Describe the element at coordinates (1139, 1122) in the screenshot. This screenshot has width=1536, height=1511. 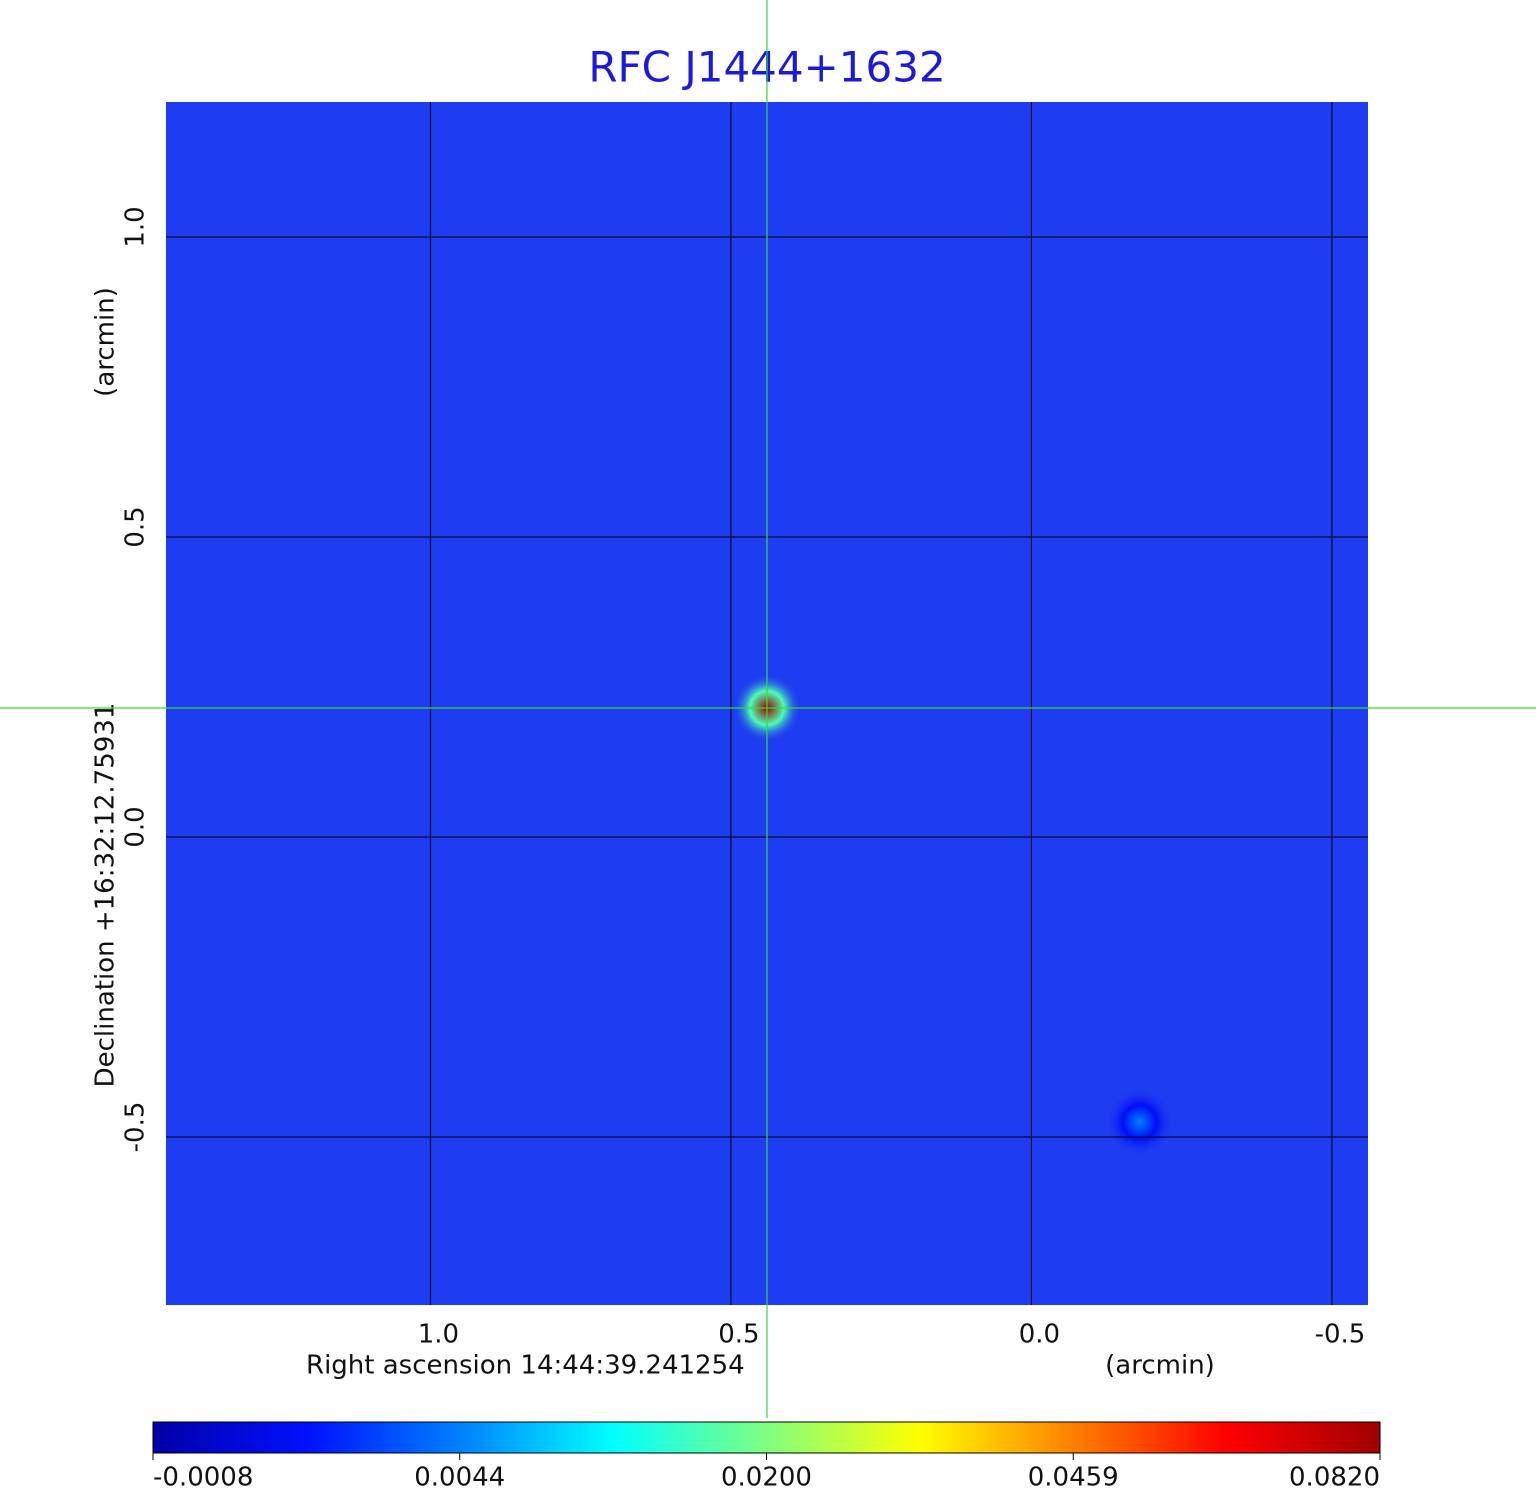
I see `source` at that location.